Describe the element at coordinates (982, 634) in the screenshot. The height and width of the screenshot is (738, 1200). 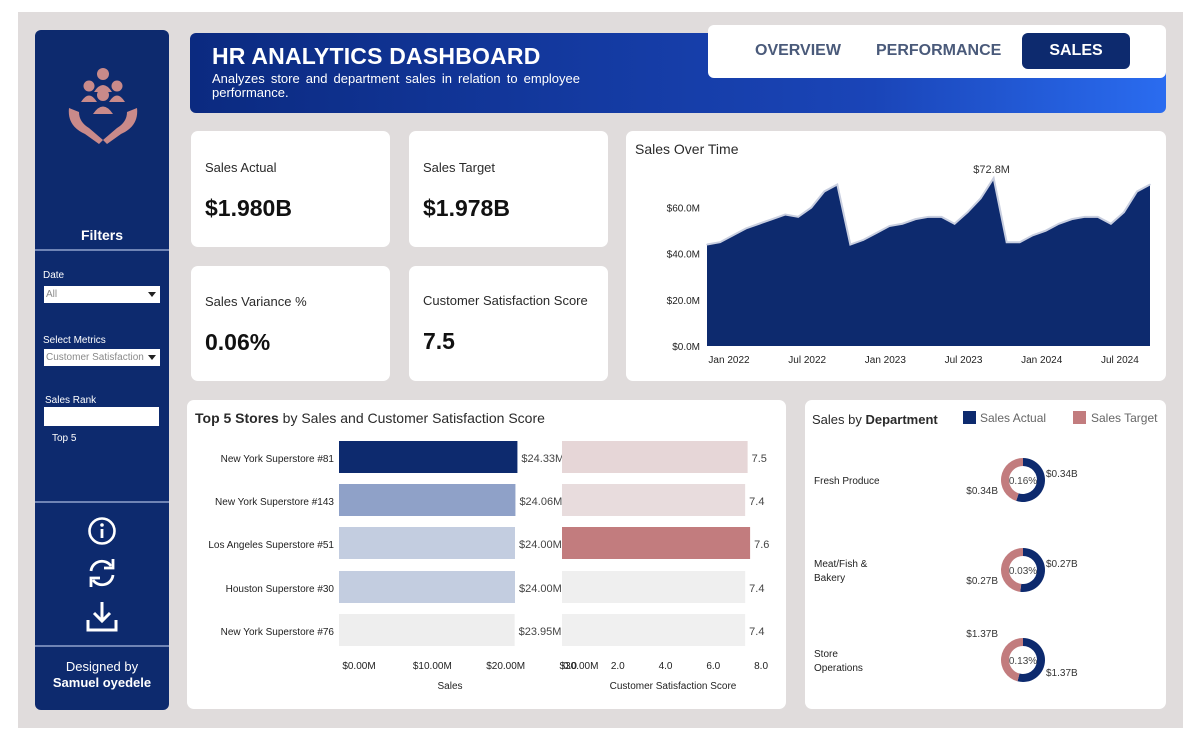
I see `donut-target-label: $1.37B` at that location.